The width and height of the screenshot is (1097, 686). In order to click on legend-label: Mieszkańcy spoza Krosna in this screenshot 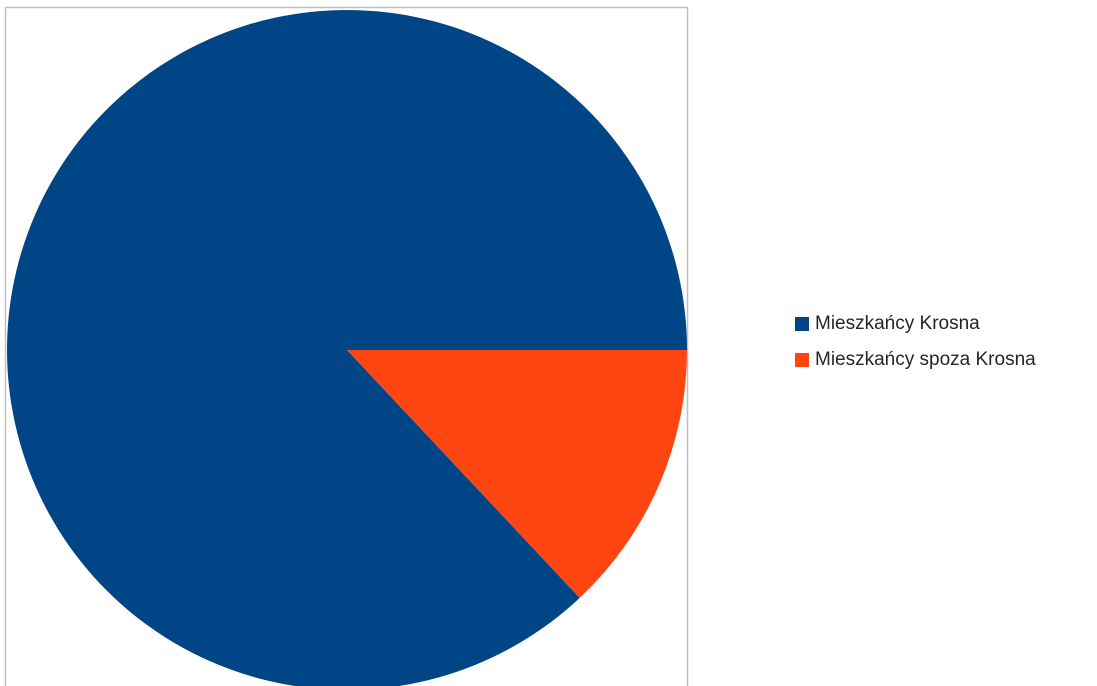, I will do `click(925, 359)`.